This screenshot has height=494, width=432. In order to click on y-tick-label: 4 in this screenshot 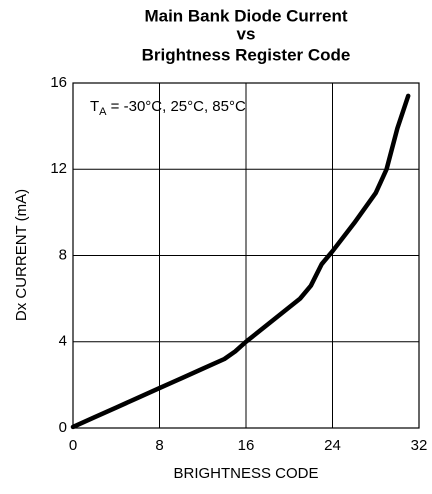, I will do `click(63, 341)`.